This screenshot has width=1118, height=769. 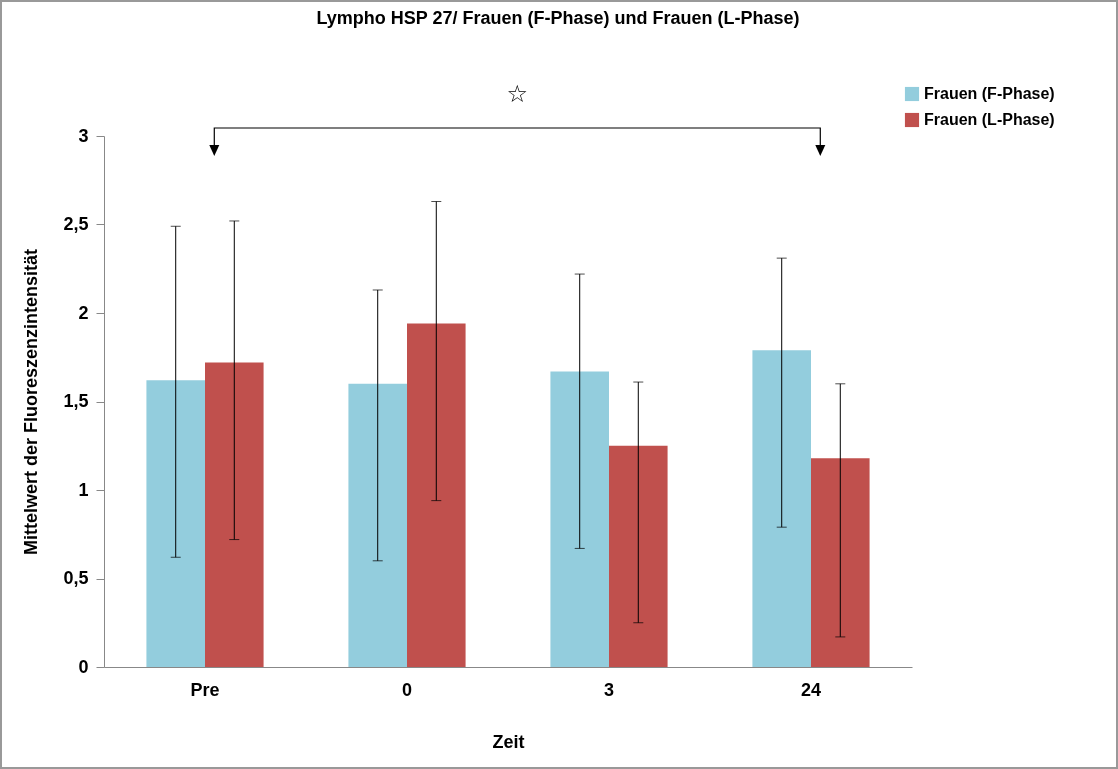 I want to click on legend-label: Frauen (F-Phase), so click(x=989, y=93).